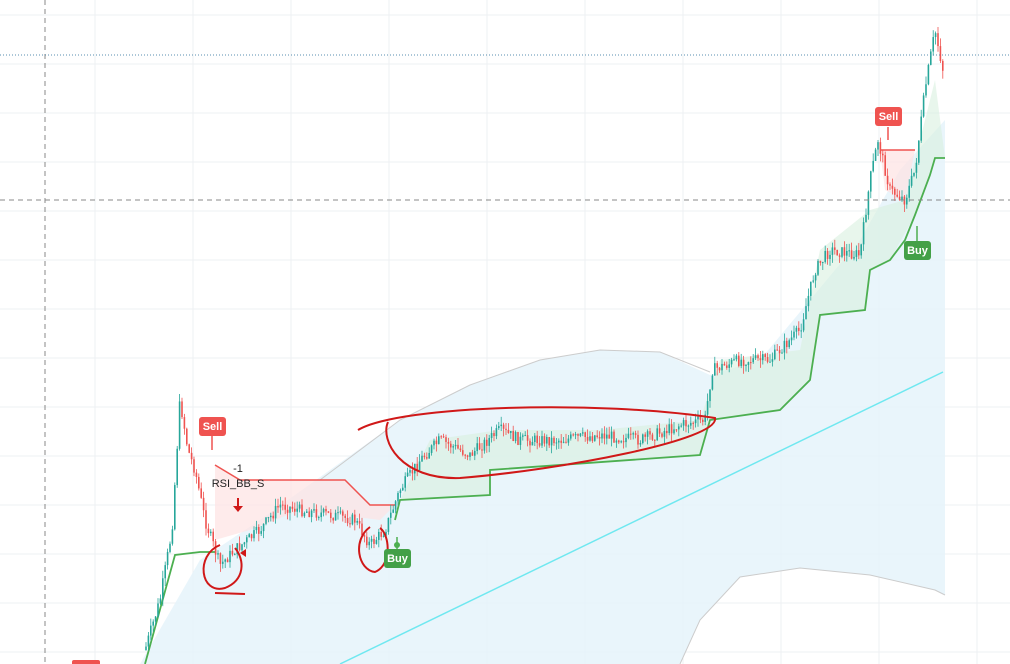 This screenshot has height=664, width=1010. I want to click on signal-tag-partial, so click(86, 662).